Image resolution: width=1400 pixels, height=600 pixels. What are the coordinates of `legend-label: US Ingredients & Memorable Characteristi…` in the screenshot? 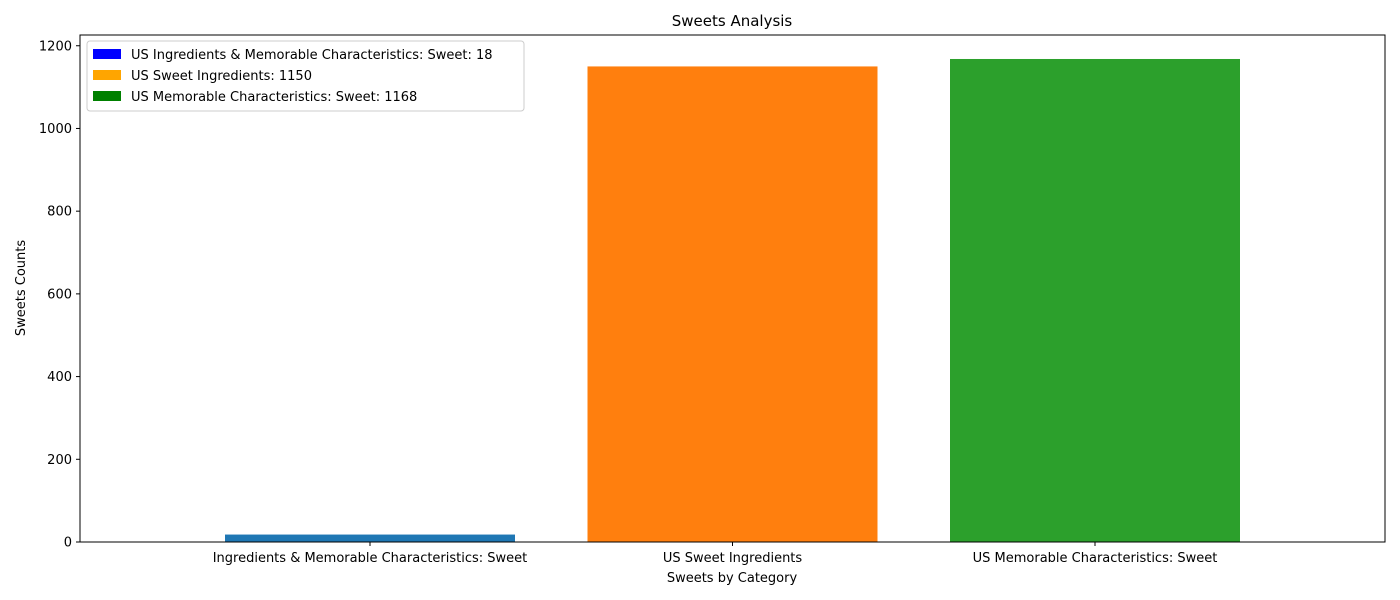 It's located at (312, 55).